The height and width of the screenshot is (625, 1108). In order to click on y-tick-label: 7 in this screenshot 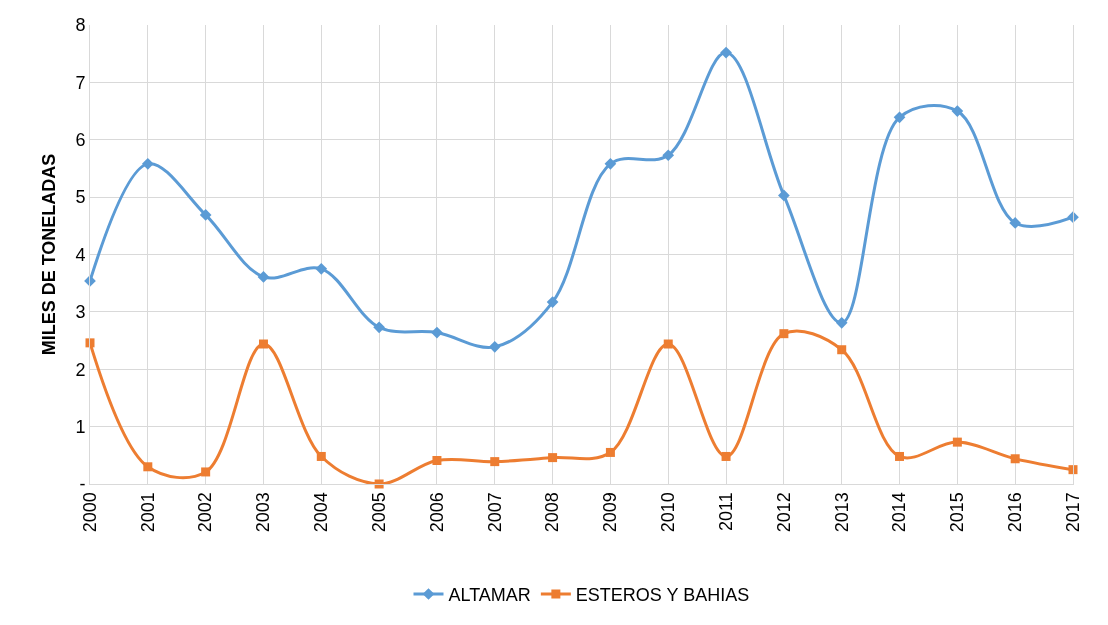, I will do `click(80, 82)`.